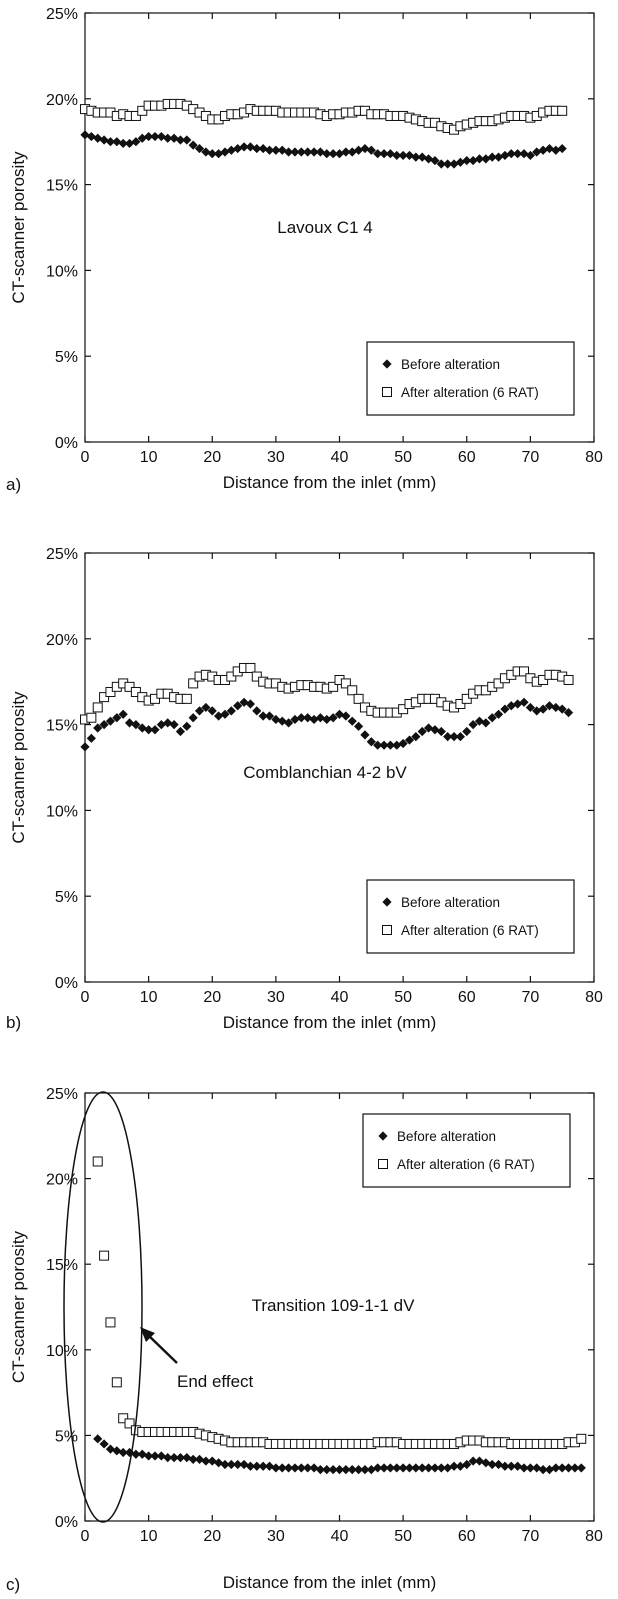 The height and width of the screenshot is (1599, 618). I want to click on end-effect-label: End effect, so click(215, 1381).